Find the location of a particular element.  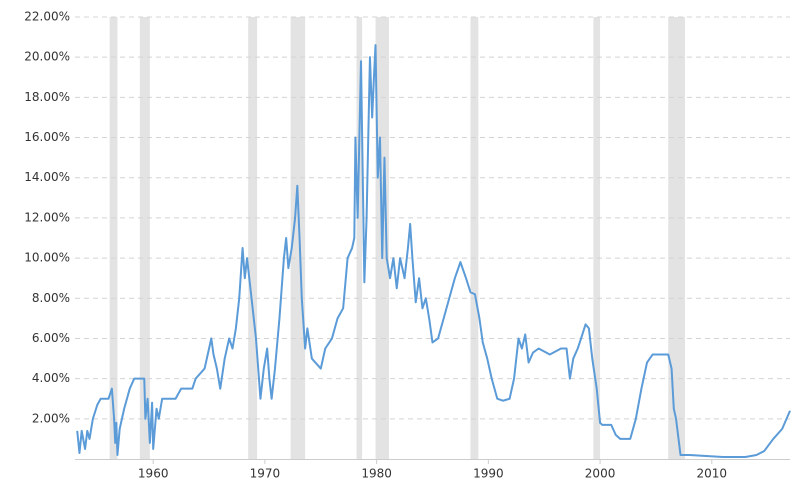

y-tick-label: 22.00% is located at coordinates (47, 17).